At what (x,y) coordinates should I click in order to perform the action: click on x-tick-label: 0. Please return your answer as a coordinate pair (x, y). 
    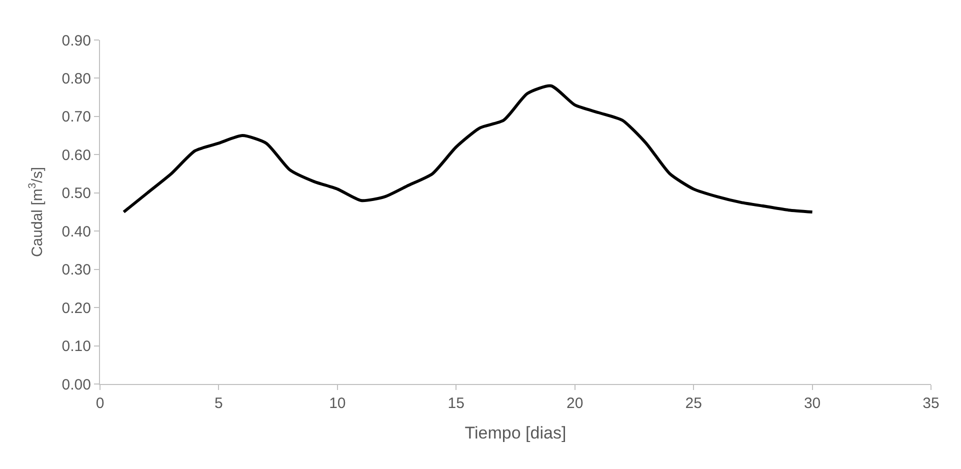
    Looking at the image, I should click on (100, 403).